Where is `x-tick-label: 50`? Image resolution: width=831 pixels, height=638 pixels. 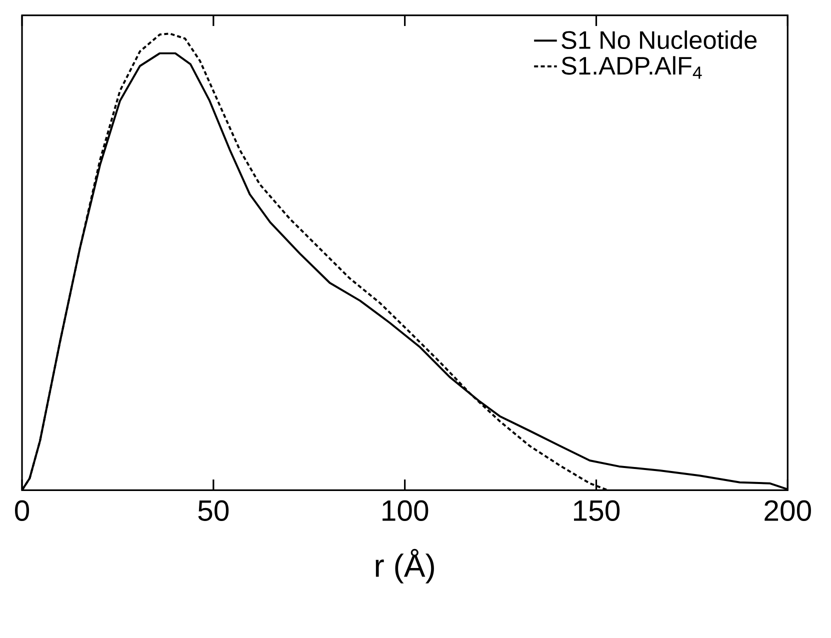
x-tick-label: 50 is located at coordinates (213, 511).